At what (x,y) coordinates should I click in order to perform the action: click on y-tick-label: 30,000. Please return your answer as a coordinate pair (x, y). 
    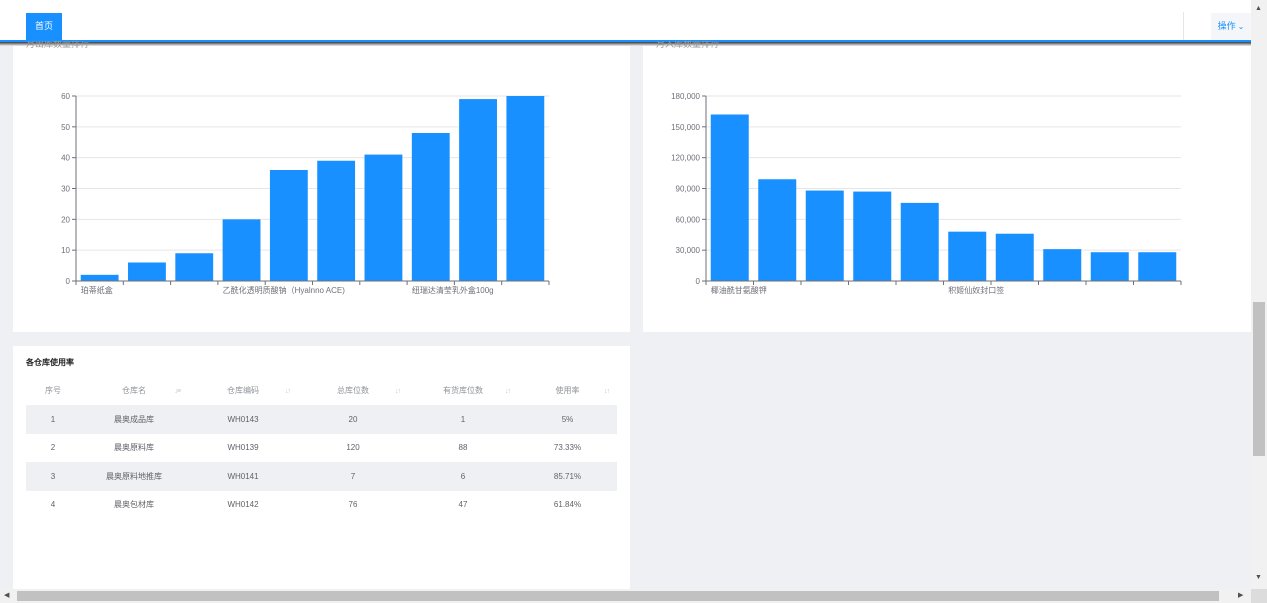
    Looking at the image, I should click on (688, 250).